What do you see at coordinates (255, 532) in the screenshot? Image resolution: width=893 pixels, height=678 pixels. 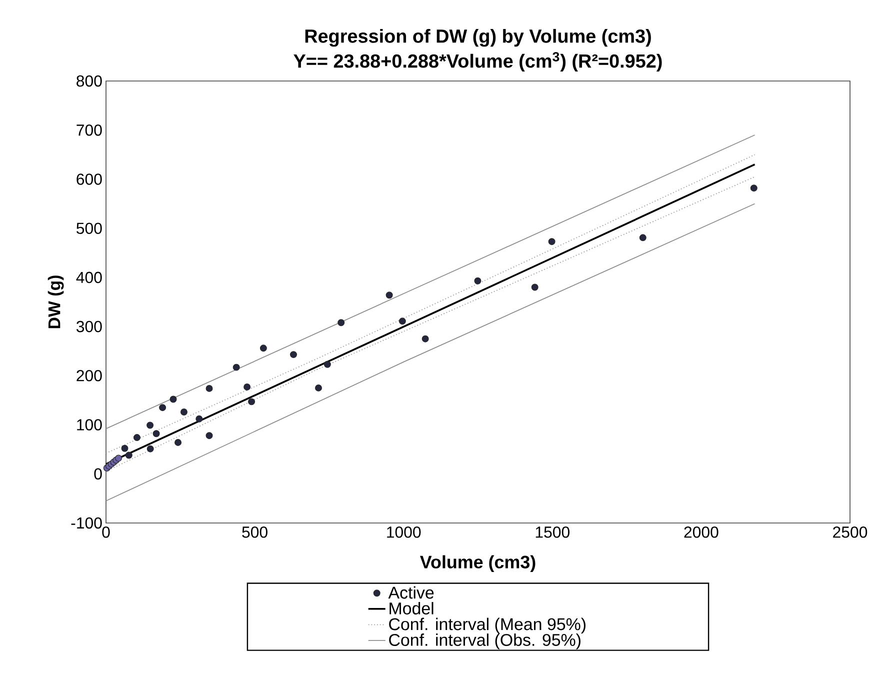 I see `x-tick-label: 500` at bounding box center [255, 532].